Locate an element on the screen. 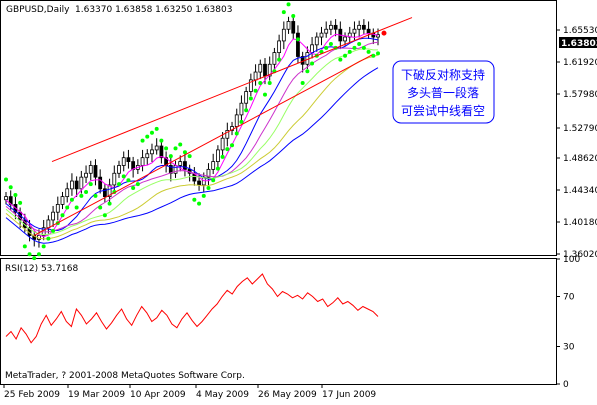  price-tick-label: 1.52790 is located at coordinates (580, 129).